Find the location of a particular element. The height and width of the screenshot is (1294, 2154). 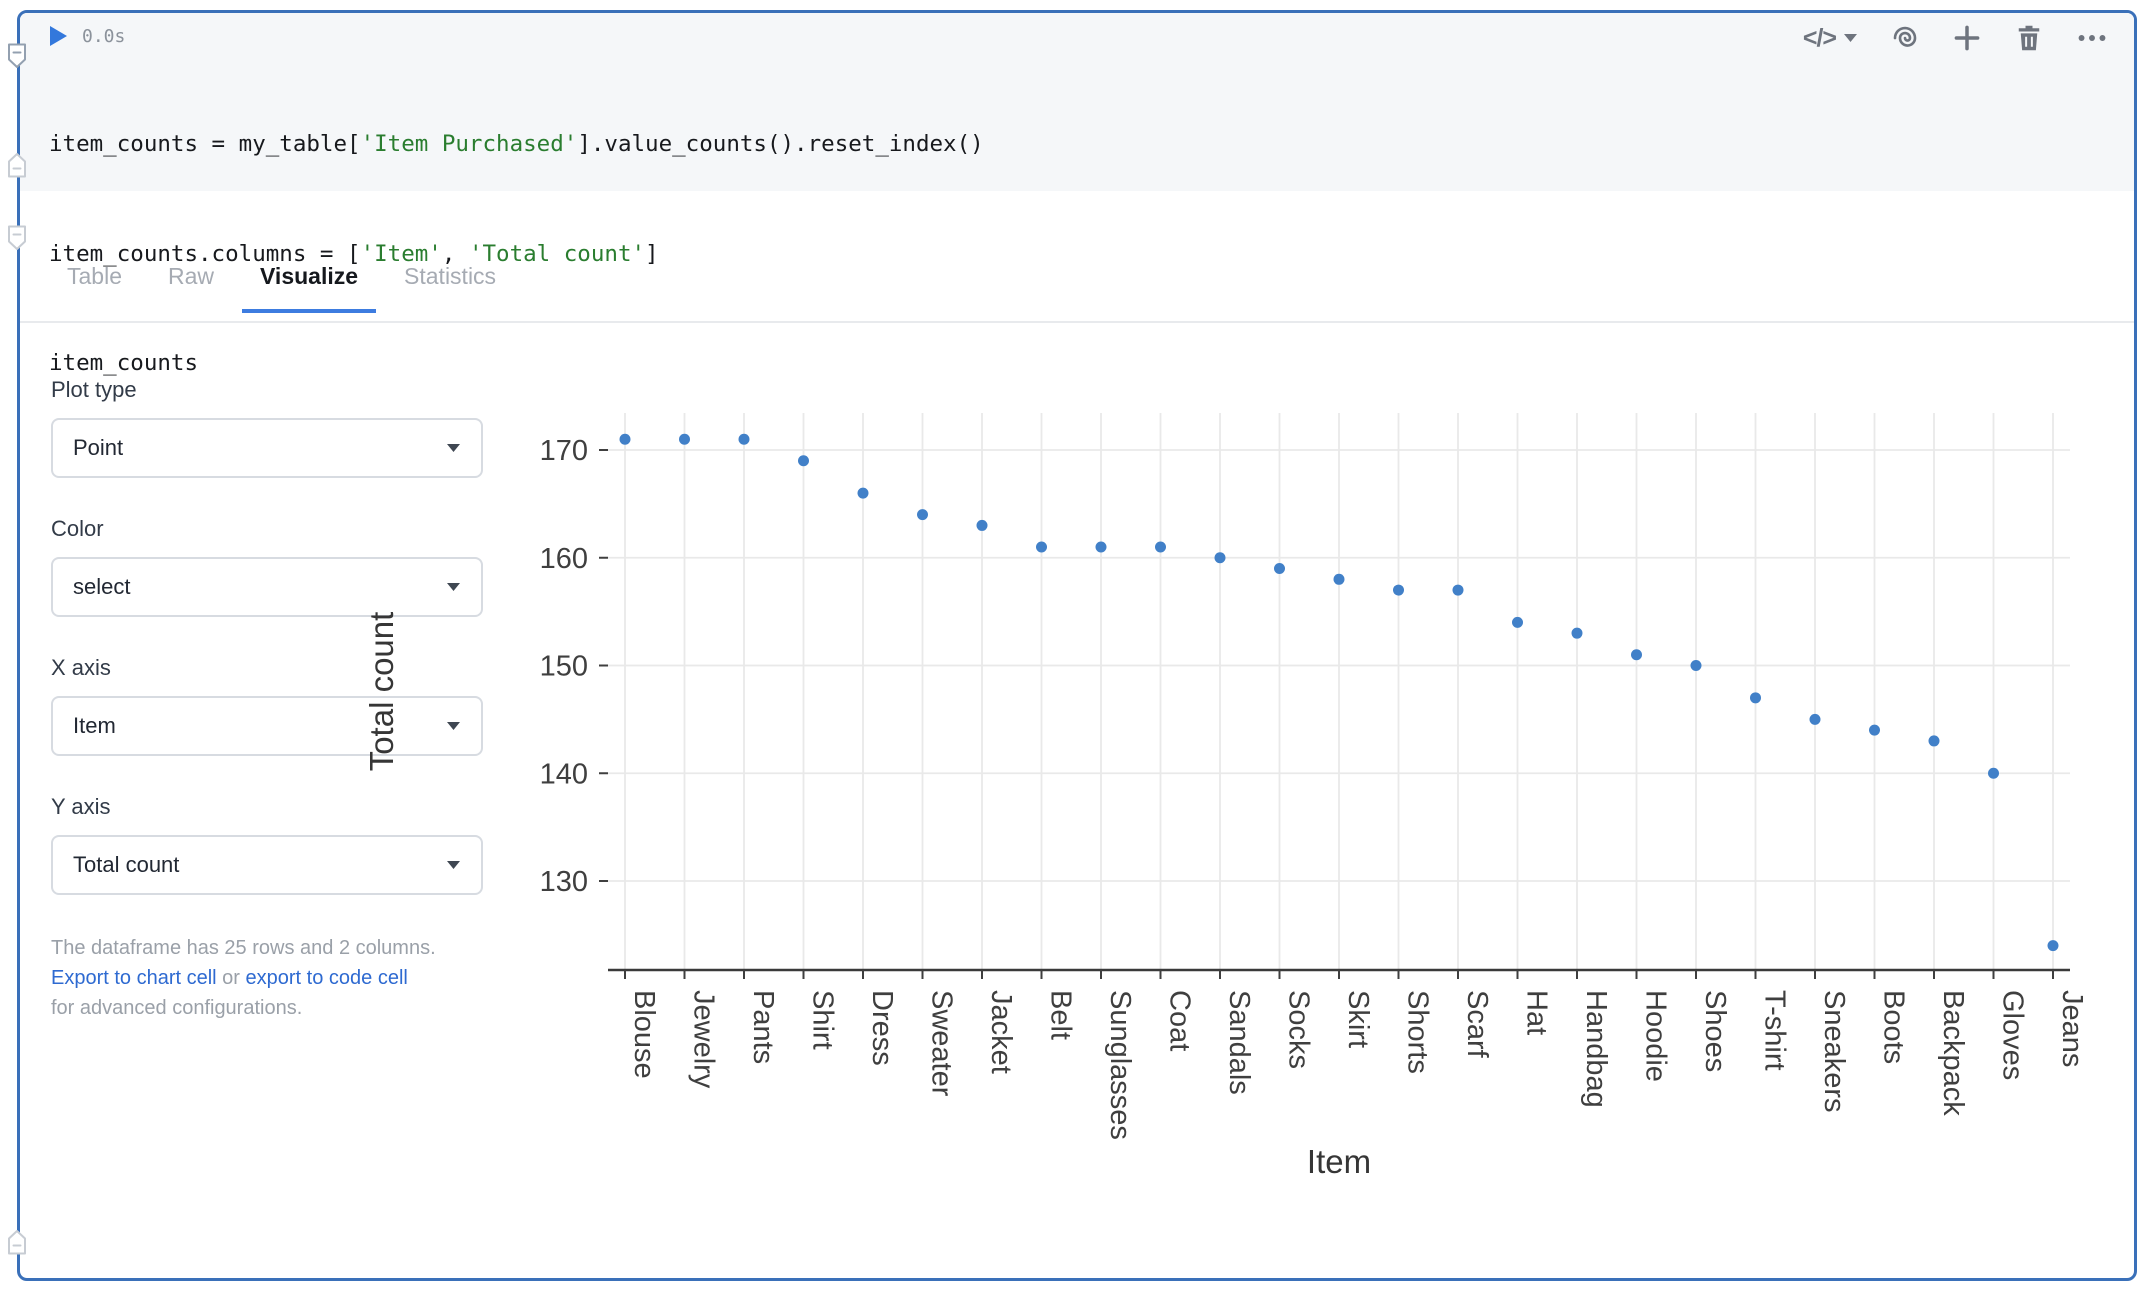

y-tick-label: 160 is located at coordinates (564, 559).